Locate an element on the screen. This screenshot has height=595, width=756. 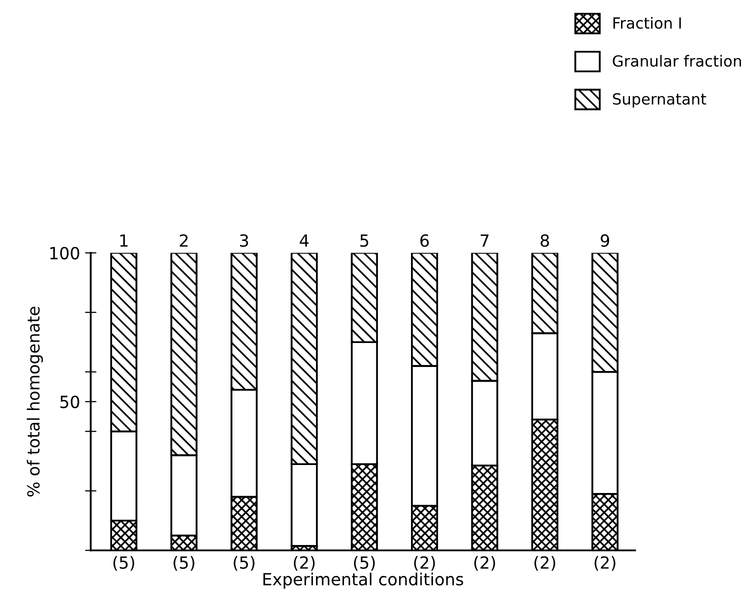
y-tick-label: 50 is located at coordinates (70, 402).